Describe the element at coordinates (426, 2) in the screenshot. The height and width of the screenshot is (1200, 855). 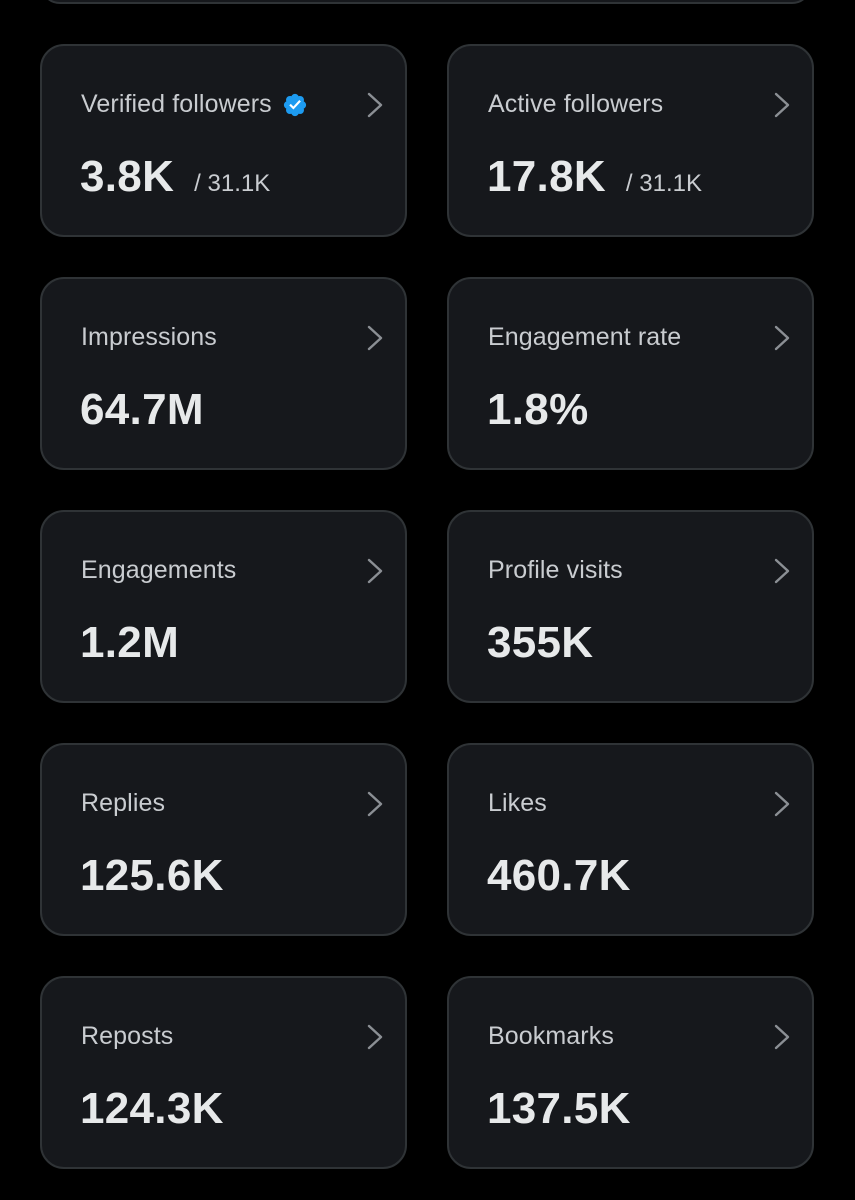
I see `previous-card-edge` at that location.